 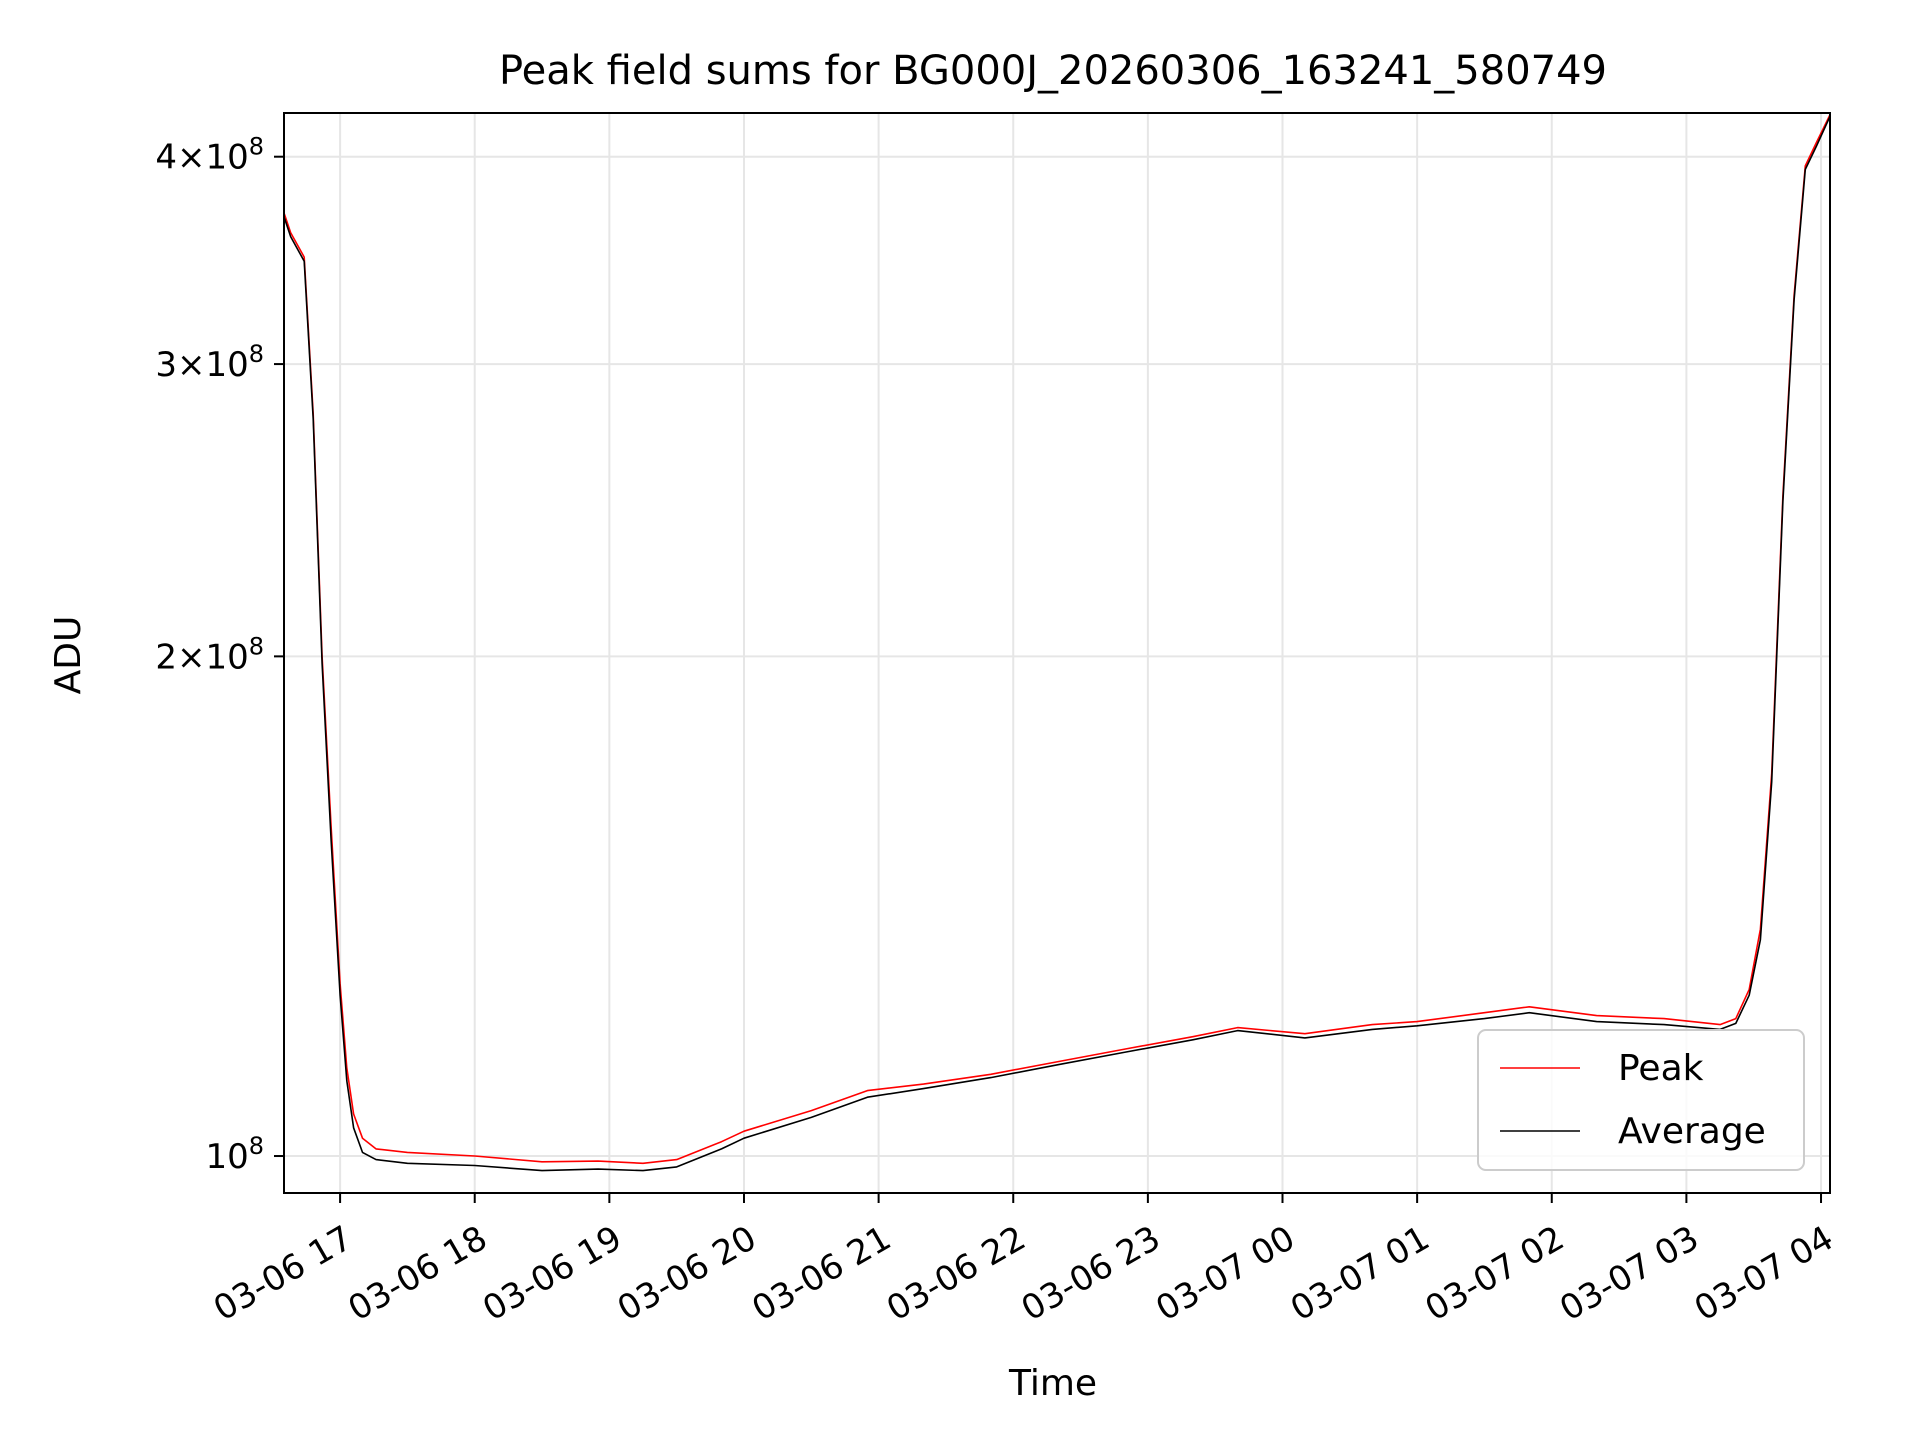 What do you see at coordinates (1661, 1068) in the screenshot?
I see `legend-label-peak: Peak` at bounding box center [1661, 1068].